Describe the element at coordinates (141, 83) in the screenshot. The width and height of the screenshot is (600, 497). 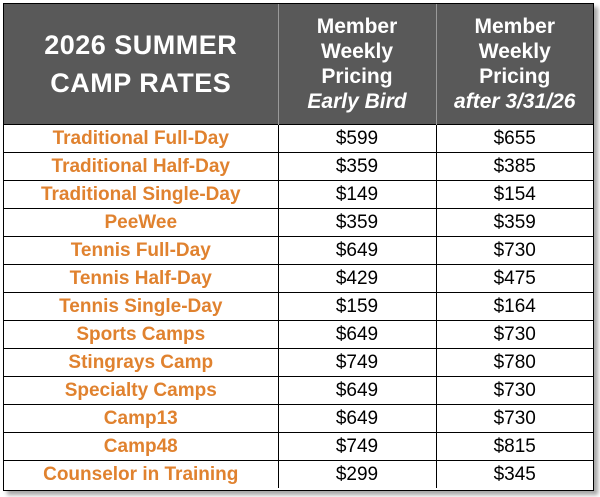
I see `title-line-2: CAMP RATES` at that location.